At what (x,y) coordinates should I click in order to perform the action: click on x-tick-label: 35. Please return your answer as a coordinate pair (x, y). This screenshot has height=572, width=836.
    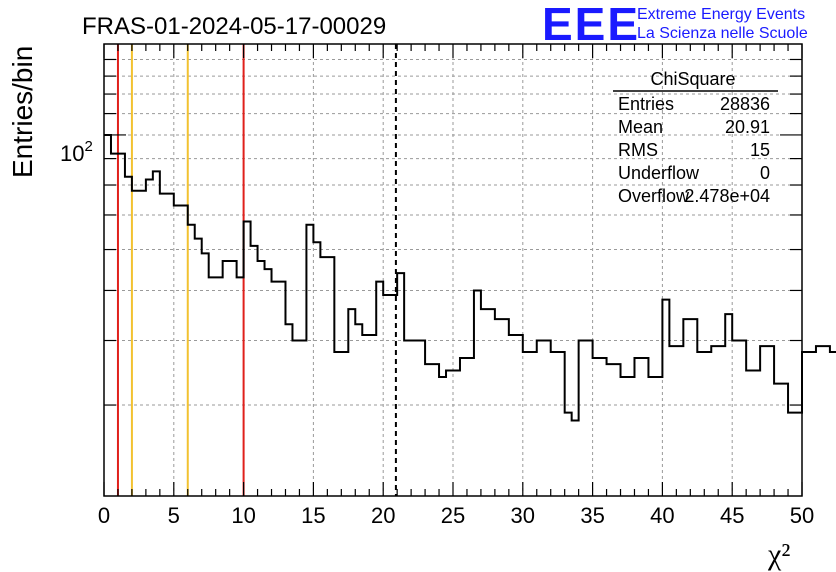
    Looking at the image, I should click on (592, 515).